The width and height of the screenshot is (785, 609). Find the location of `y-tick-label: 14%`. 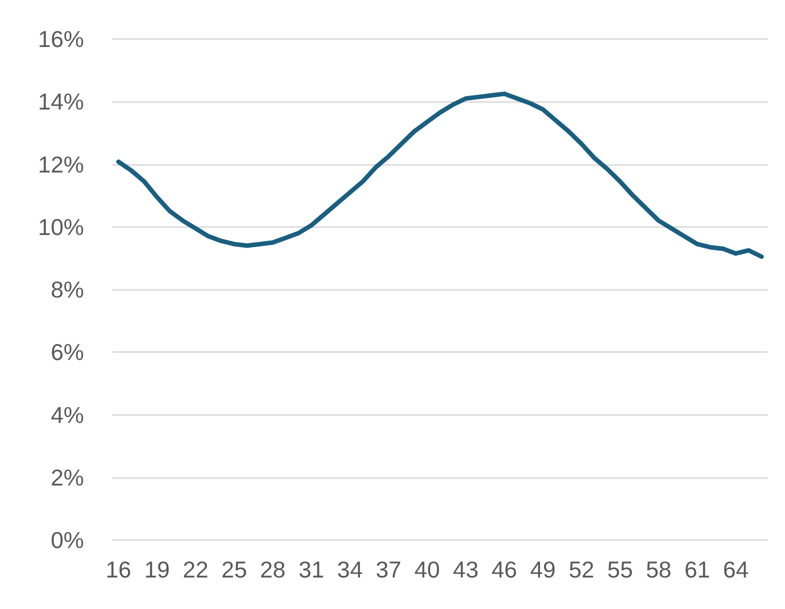

y-tick-label: 14% is located at coordinates (61, 101).